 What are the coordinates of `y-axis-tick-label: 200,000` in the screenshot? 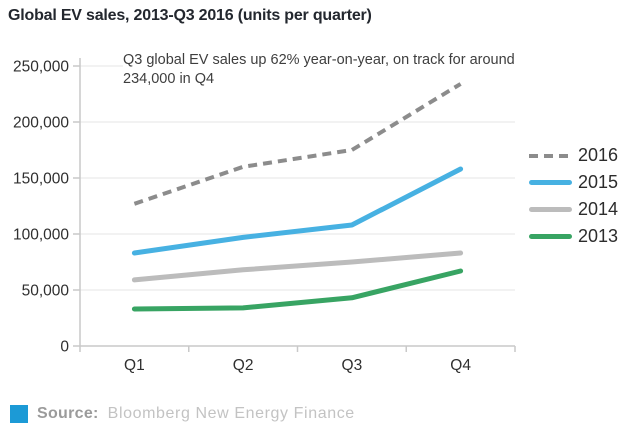 It's located at (41, 123).